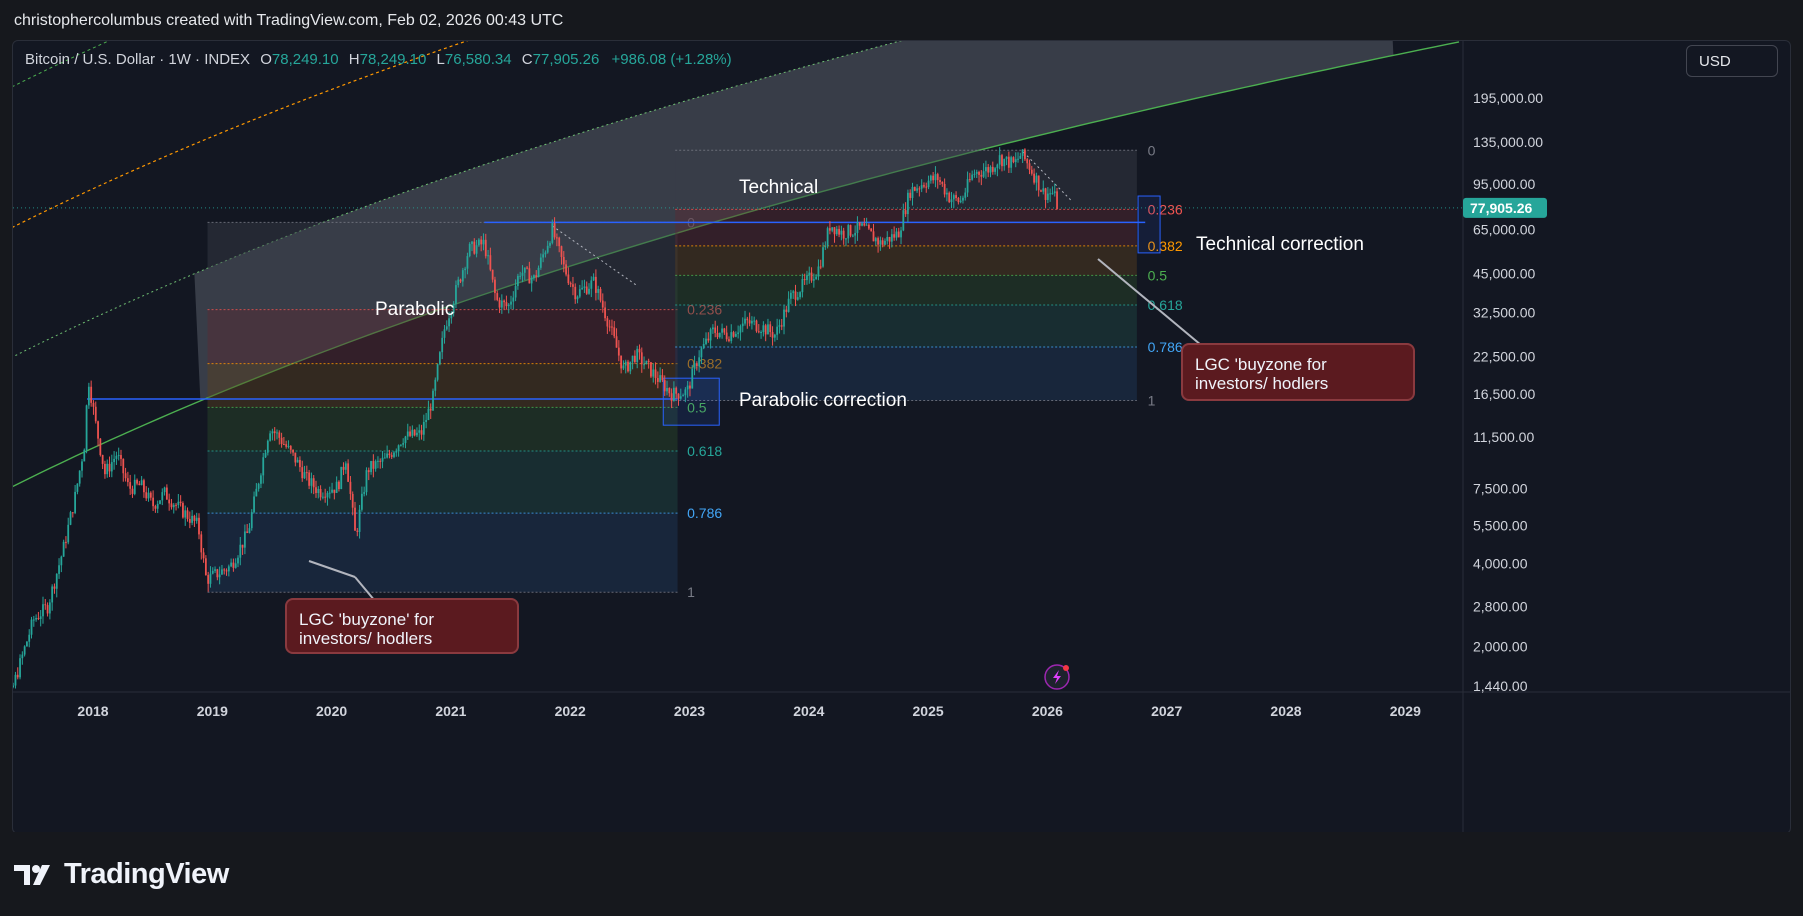 This screenshot has width=1803, height=916. I want to click on x-tick-label: 2028, so click(1285, 711).